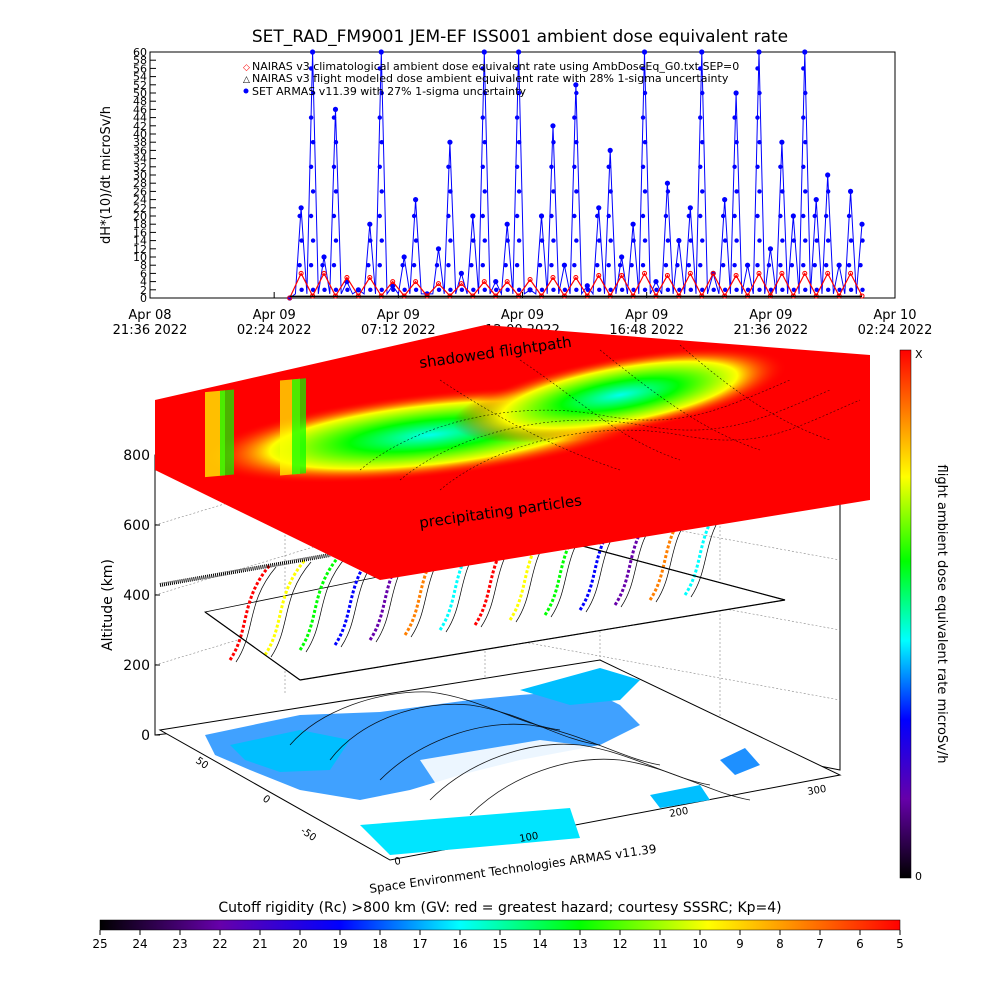 This screenshot has width=1000, height=1000. I want to click on y-tick-label: 32, so click(140, 167).